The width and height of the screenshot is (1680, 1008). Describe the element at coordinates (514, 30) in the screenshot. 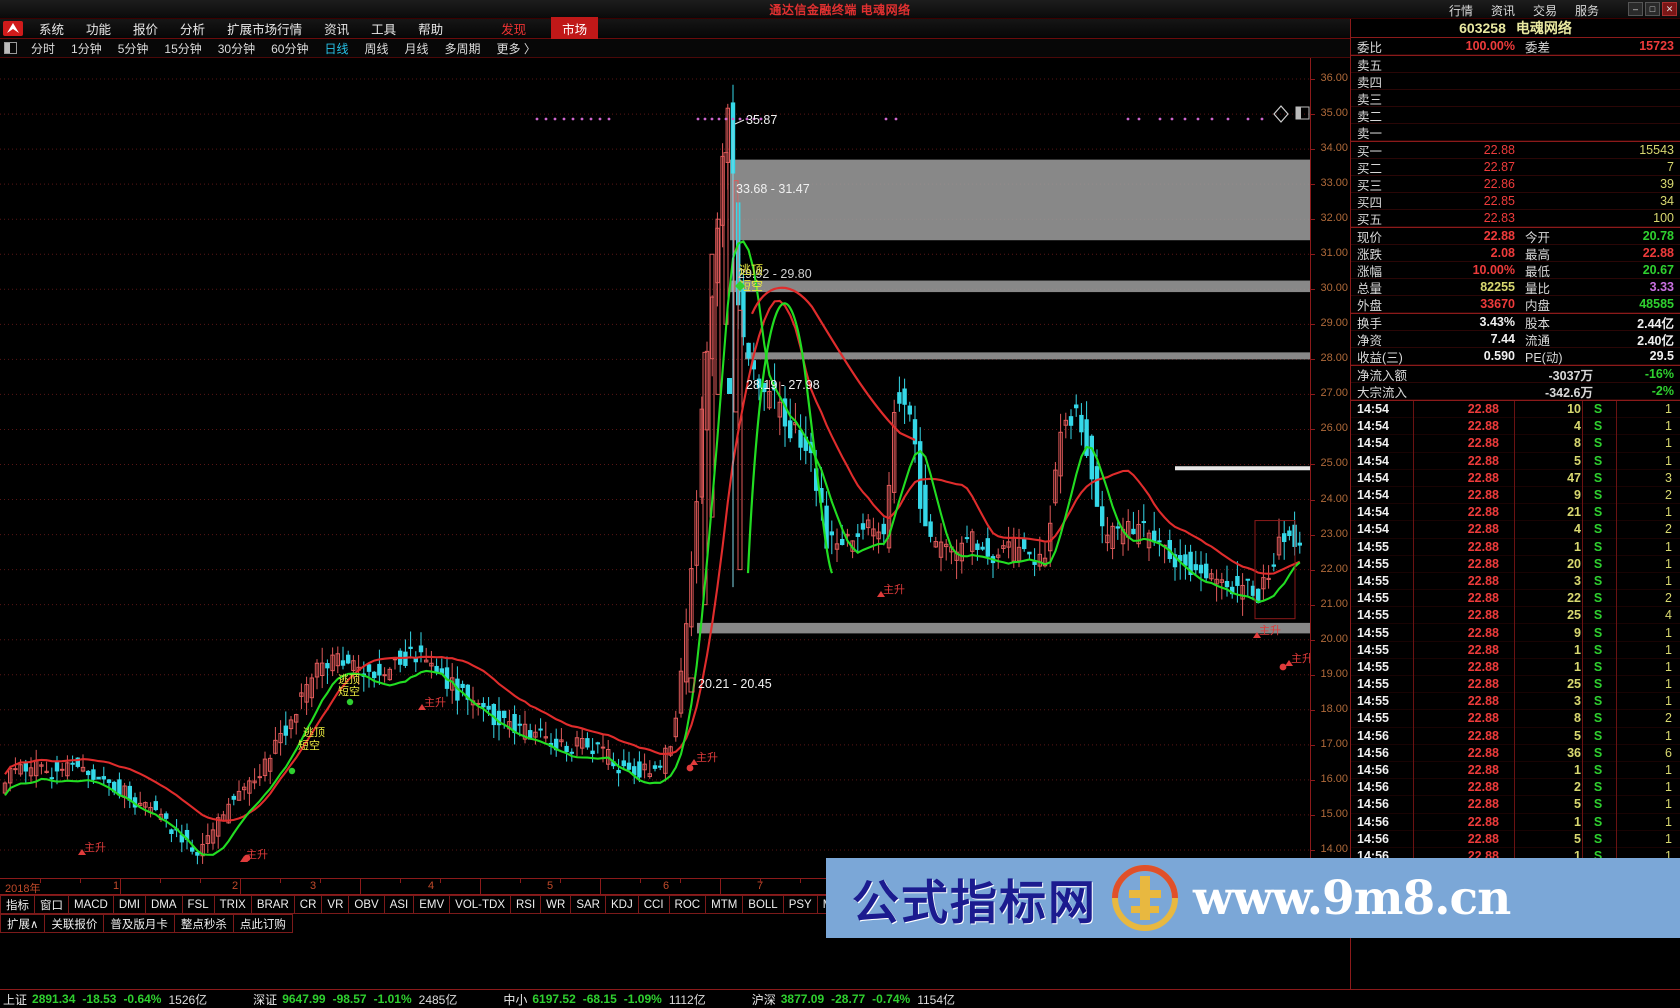

I see `menu-item-discover: 发现` at that location.